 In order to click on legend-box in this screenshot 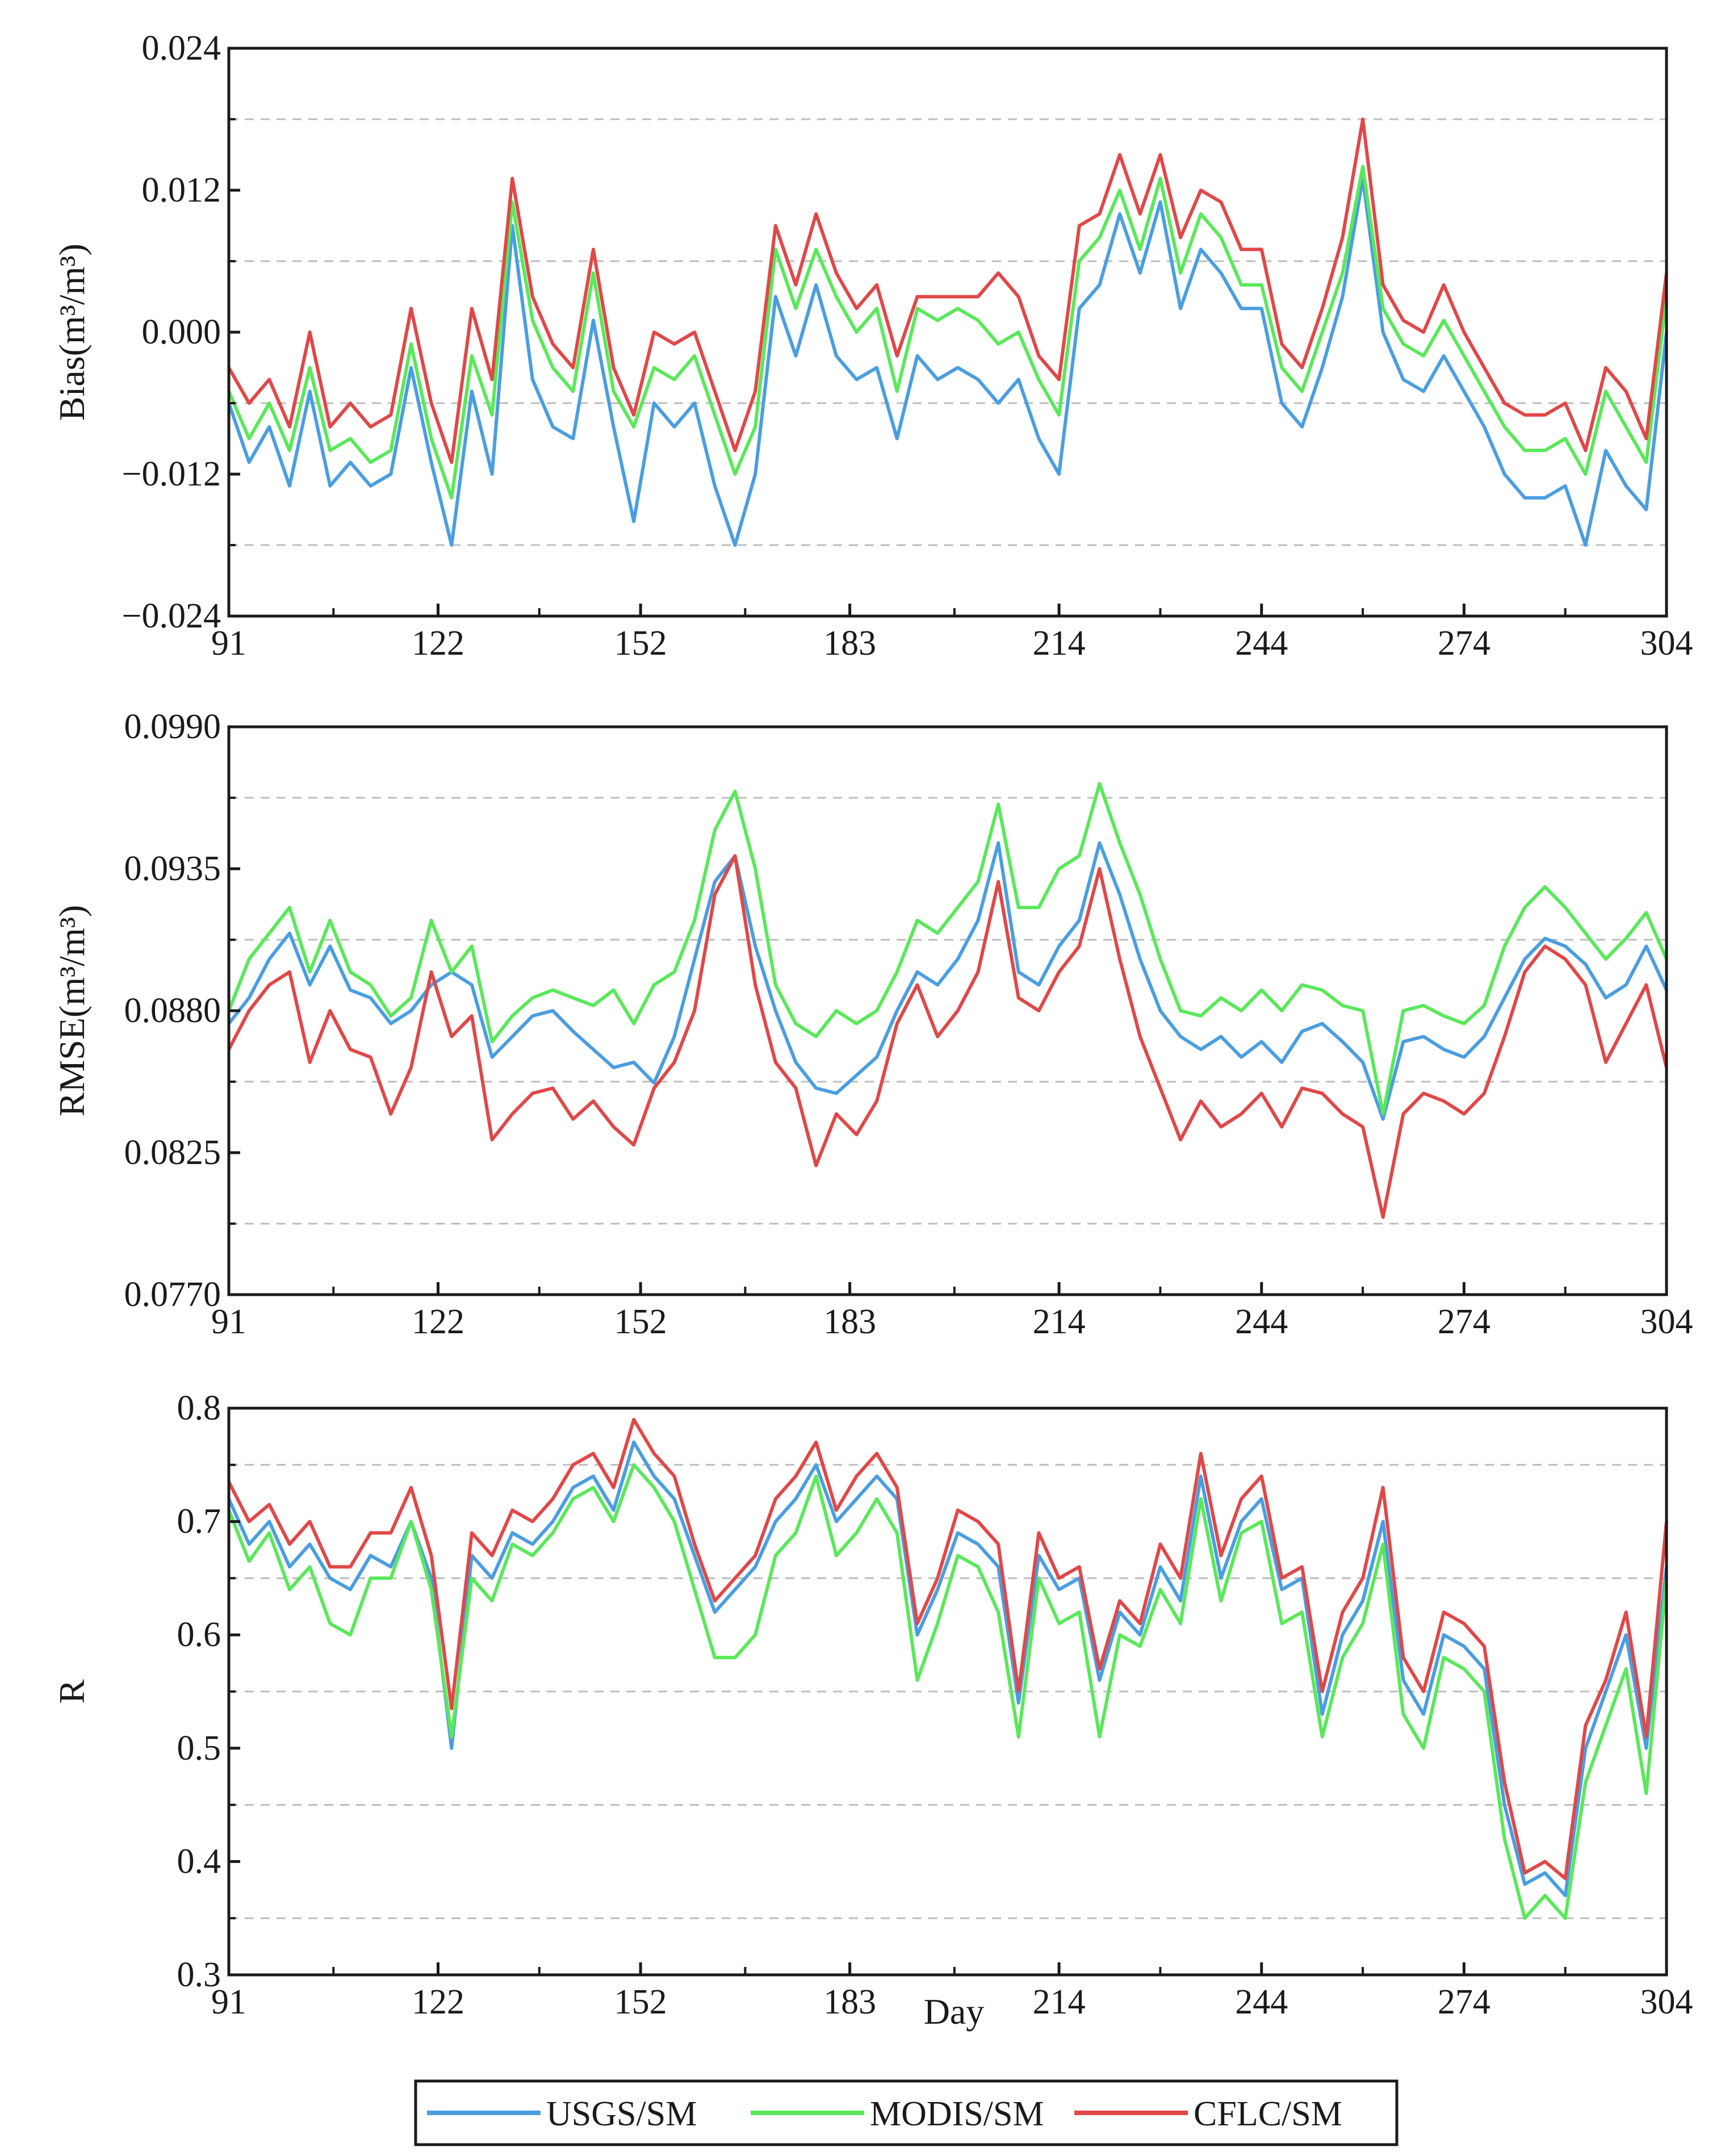, I will do `click(907, 2112)`.